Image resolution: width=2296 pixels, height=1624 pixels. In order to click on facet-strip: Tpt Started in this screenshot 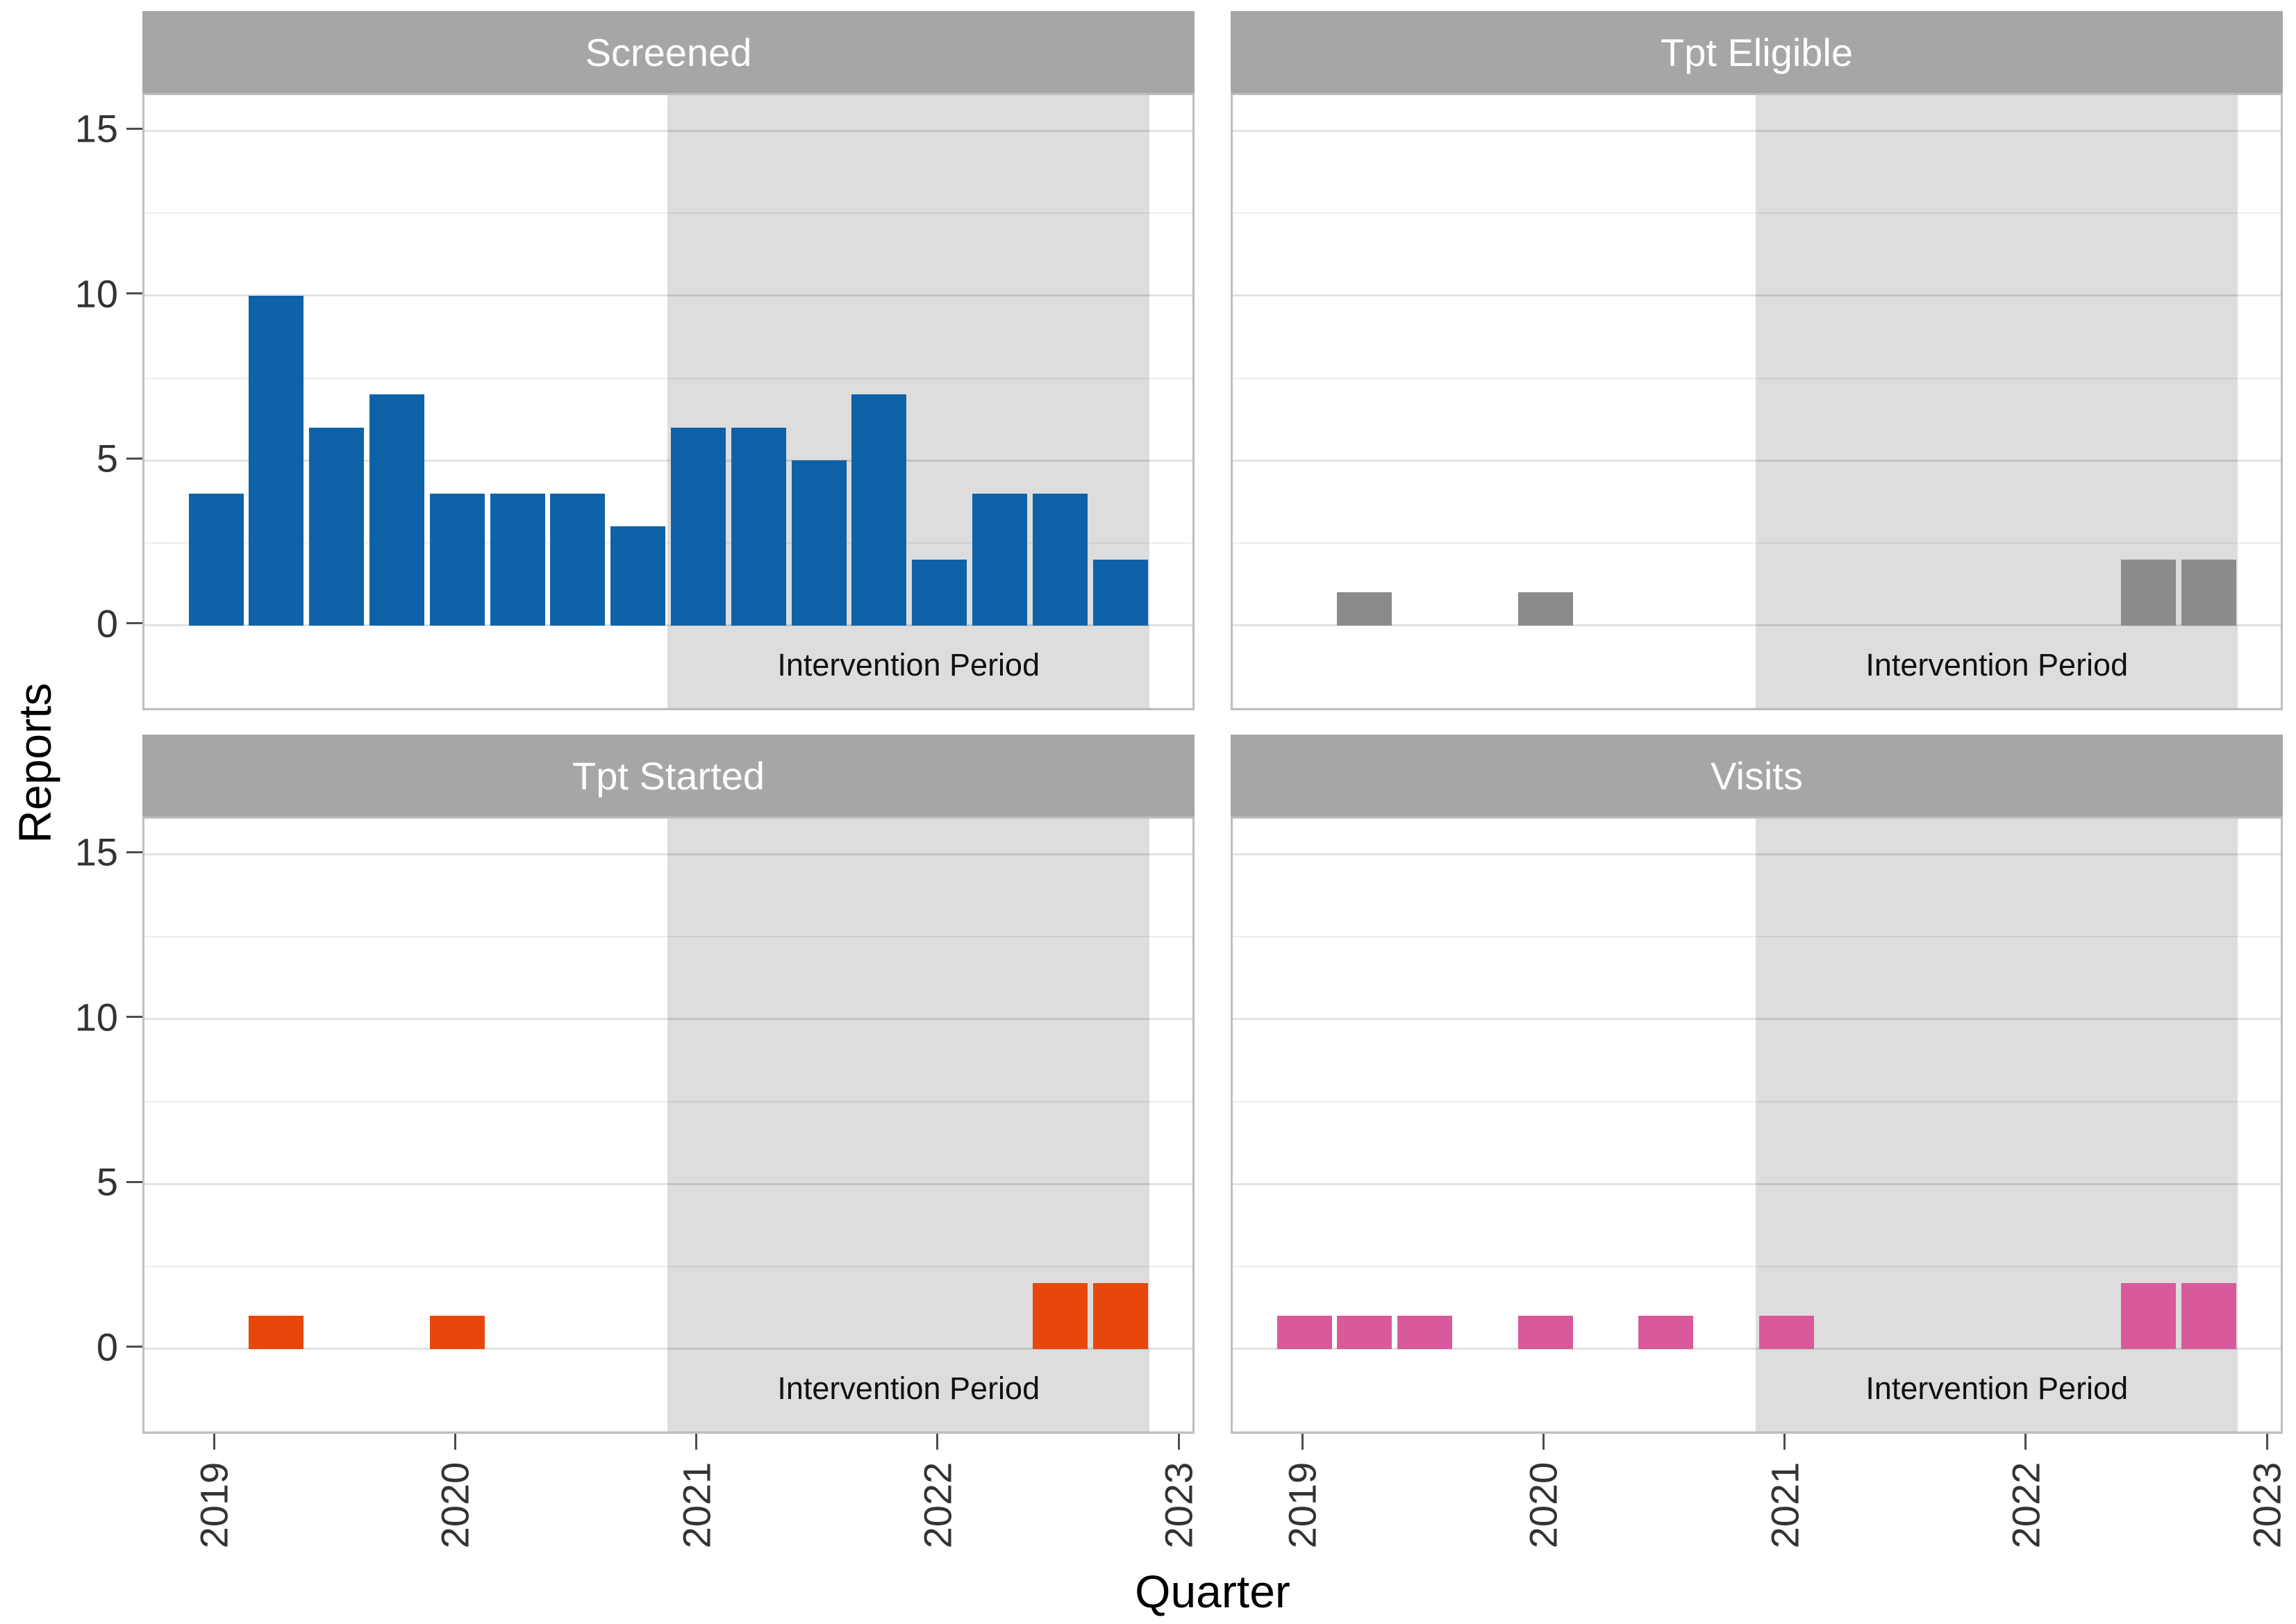, I will do `click(669, 776)`.